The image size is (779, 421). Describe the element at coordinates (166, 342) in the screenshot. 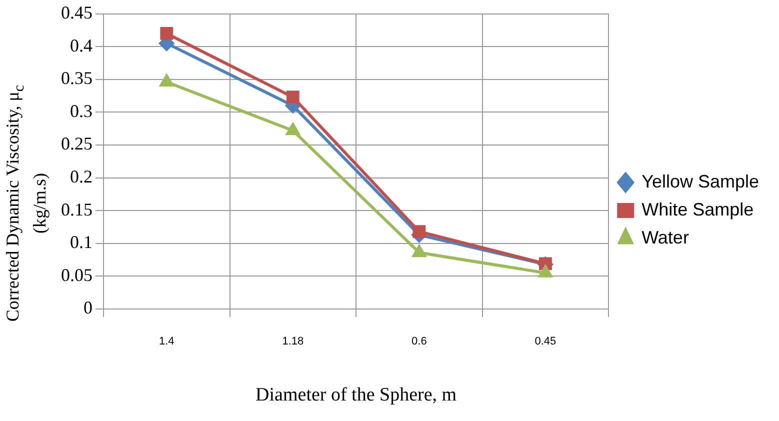

I see `x-tick-label: 1.4` at that location.